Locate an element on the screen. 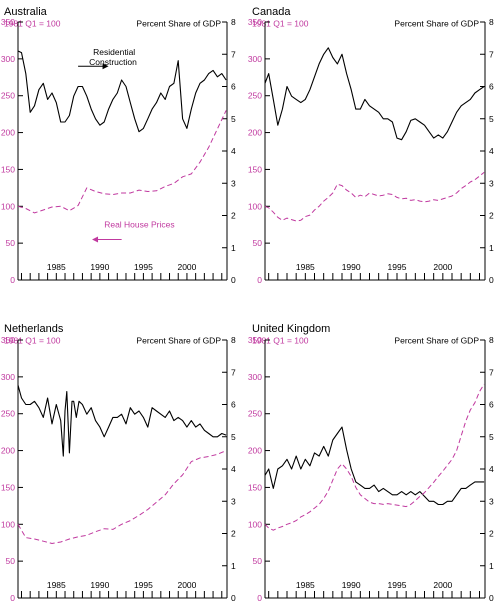 Image resolution: width=495 pixels, height=607 pixels. annotation-residential: Residential is located at coordinates (114, 52).